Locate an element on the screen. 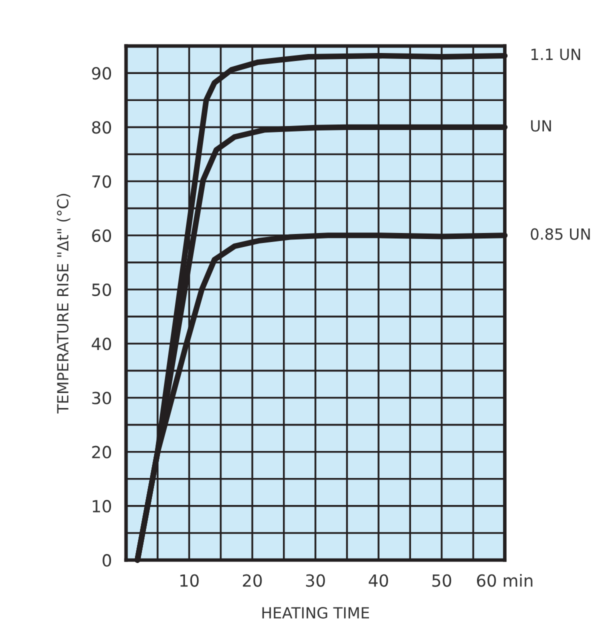  y-tick-label: 20 is located at coordinates (102, 452).